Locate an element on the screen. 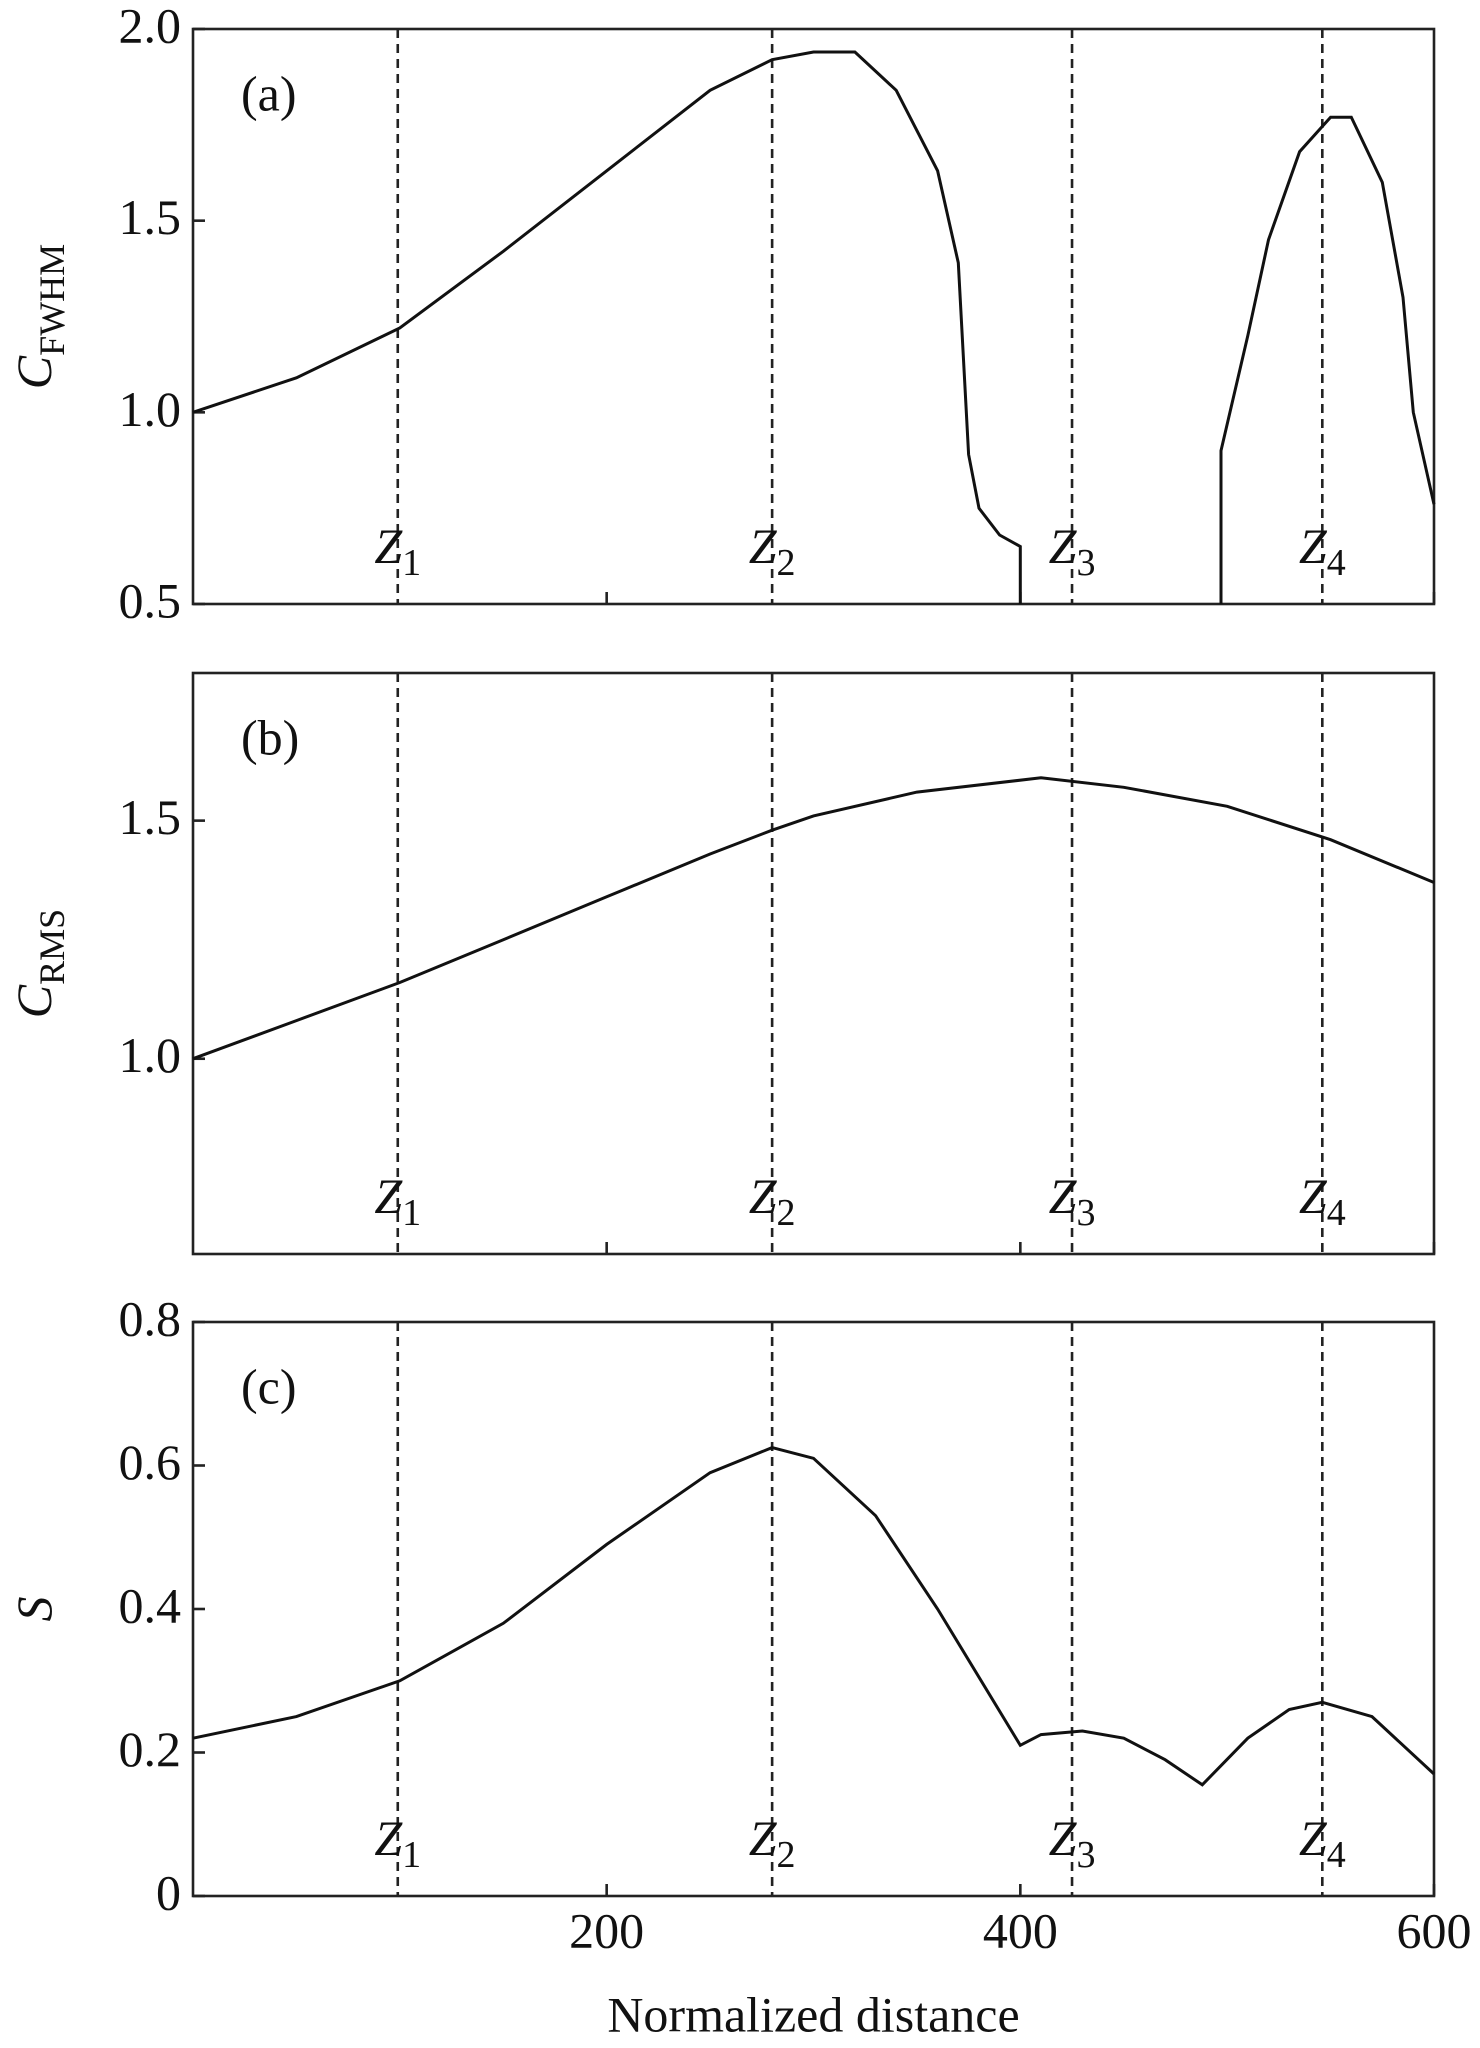  y-axis-label-sub: RMS is located at coordinates (52, 947).